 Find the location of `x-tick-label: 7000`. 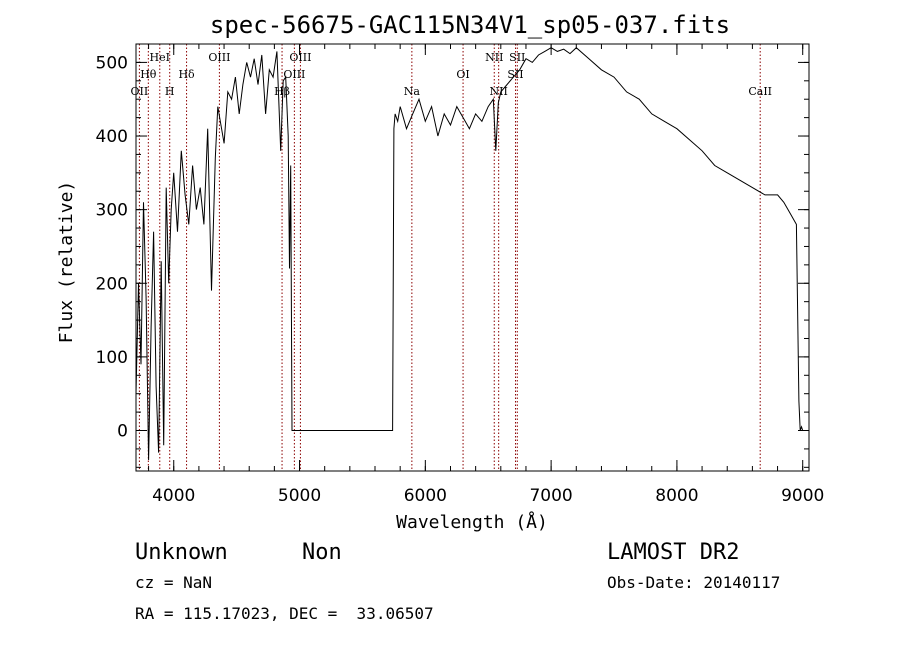

x-tick-label: 7000 is located at coordinates (550, 496).